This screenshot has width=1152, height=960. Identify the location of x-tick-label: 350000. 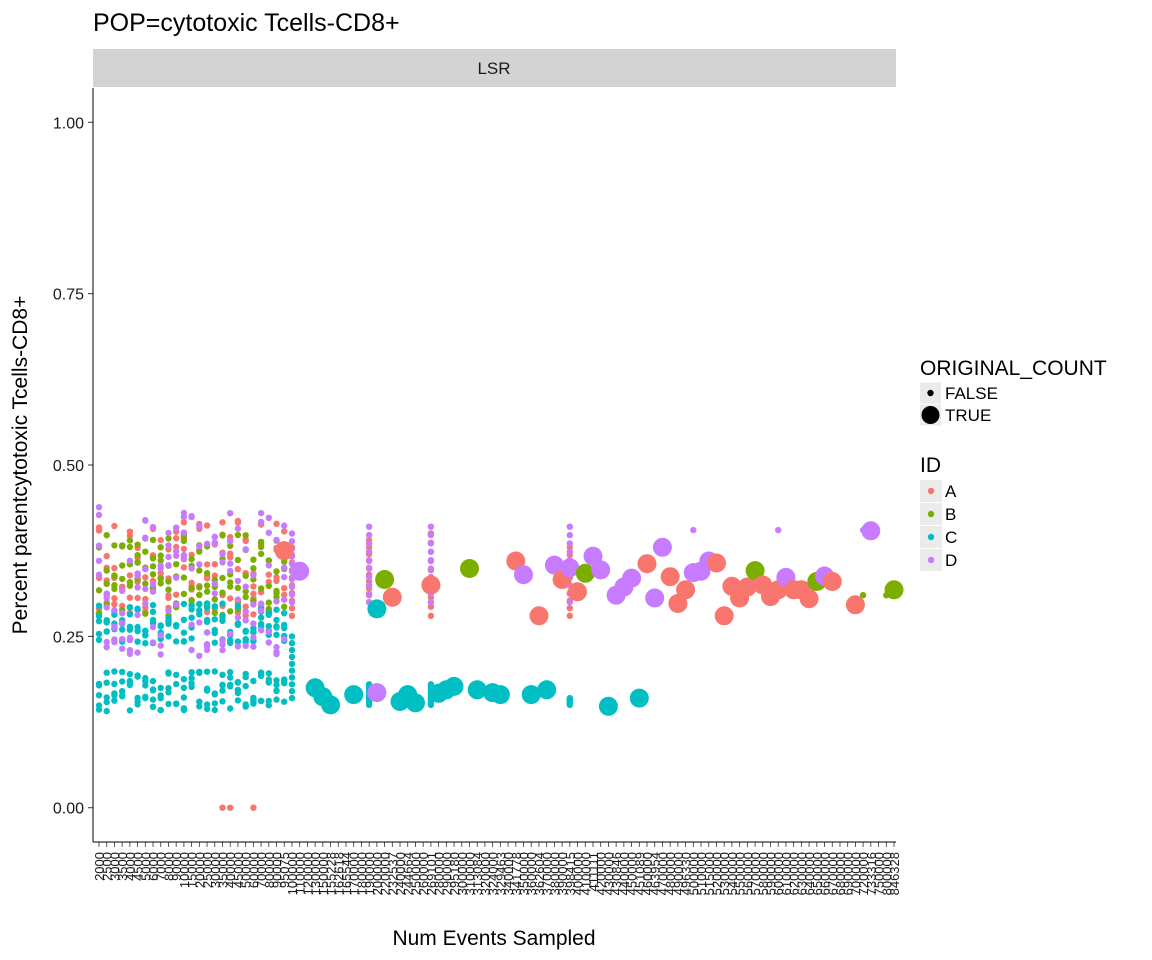
(524, 873).